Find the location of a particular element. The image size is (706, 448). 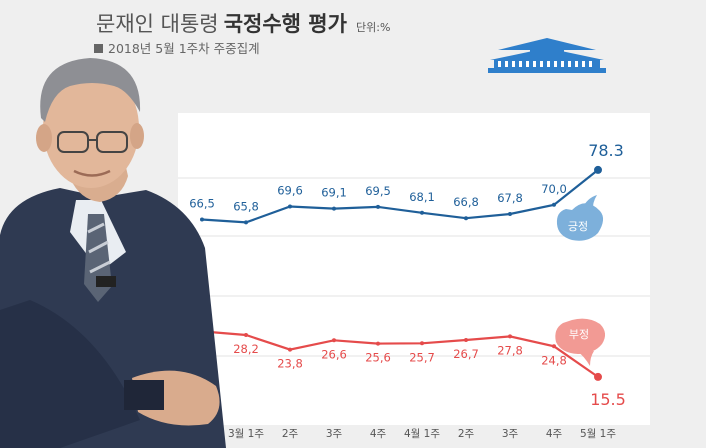

square-bullet-icon is located at coordinates (98, 48).